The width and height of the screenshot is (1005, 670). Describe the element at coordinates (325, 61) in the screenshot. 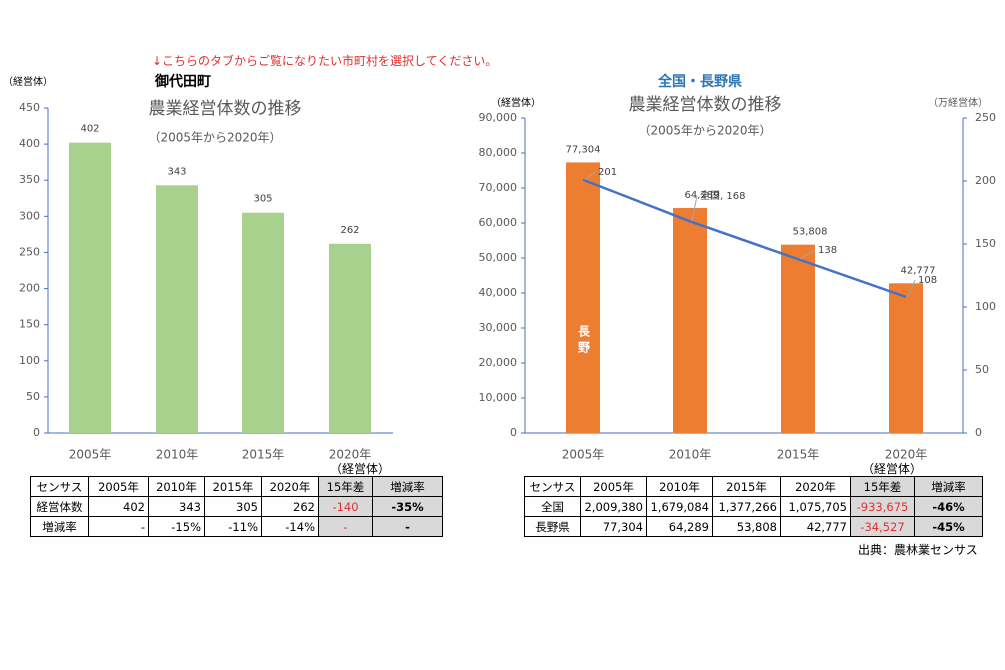

I see `note: ↓こちらのタブからご覧になりたい市町村を選択してください。` at that location.